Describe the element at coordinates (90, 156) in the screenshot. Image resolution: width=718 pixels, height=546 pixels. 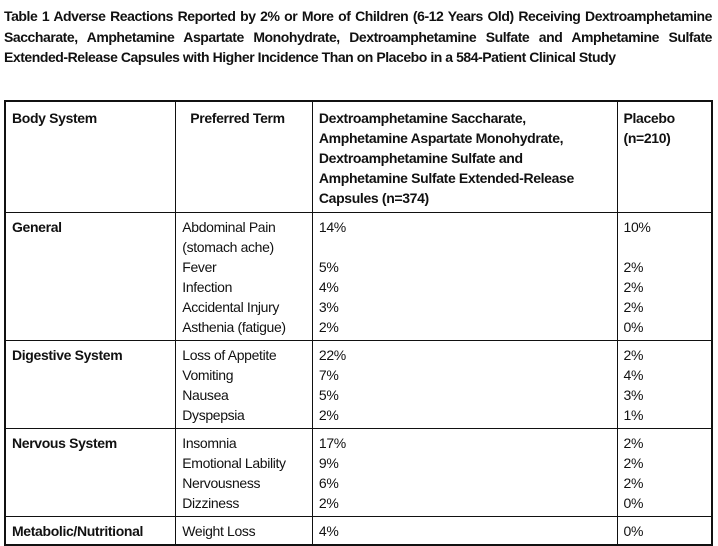
I see `header-cell: Body System` at that location.